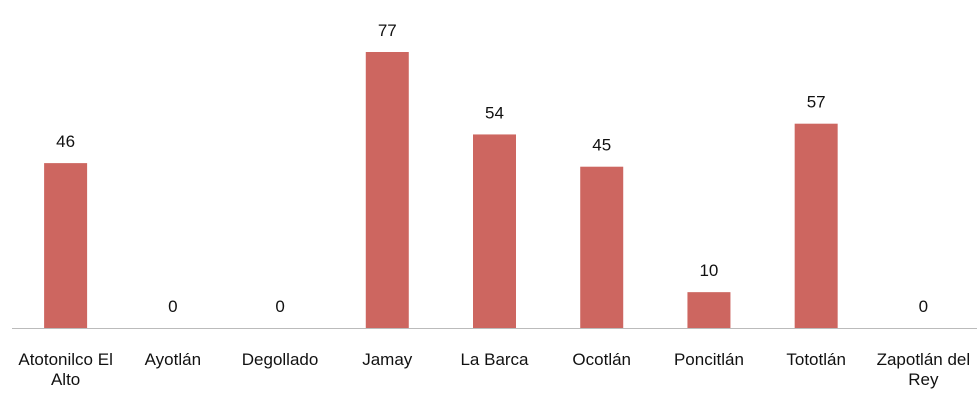  I want to click on data-label: 54, so click(494, 112).